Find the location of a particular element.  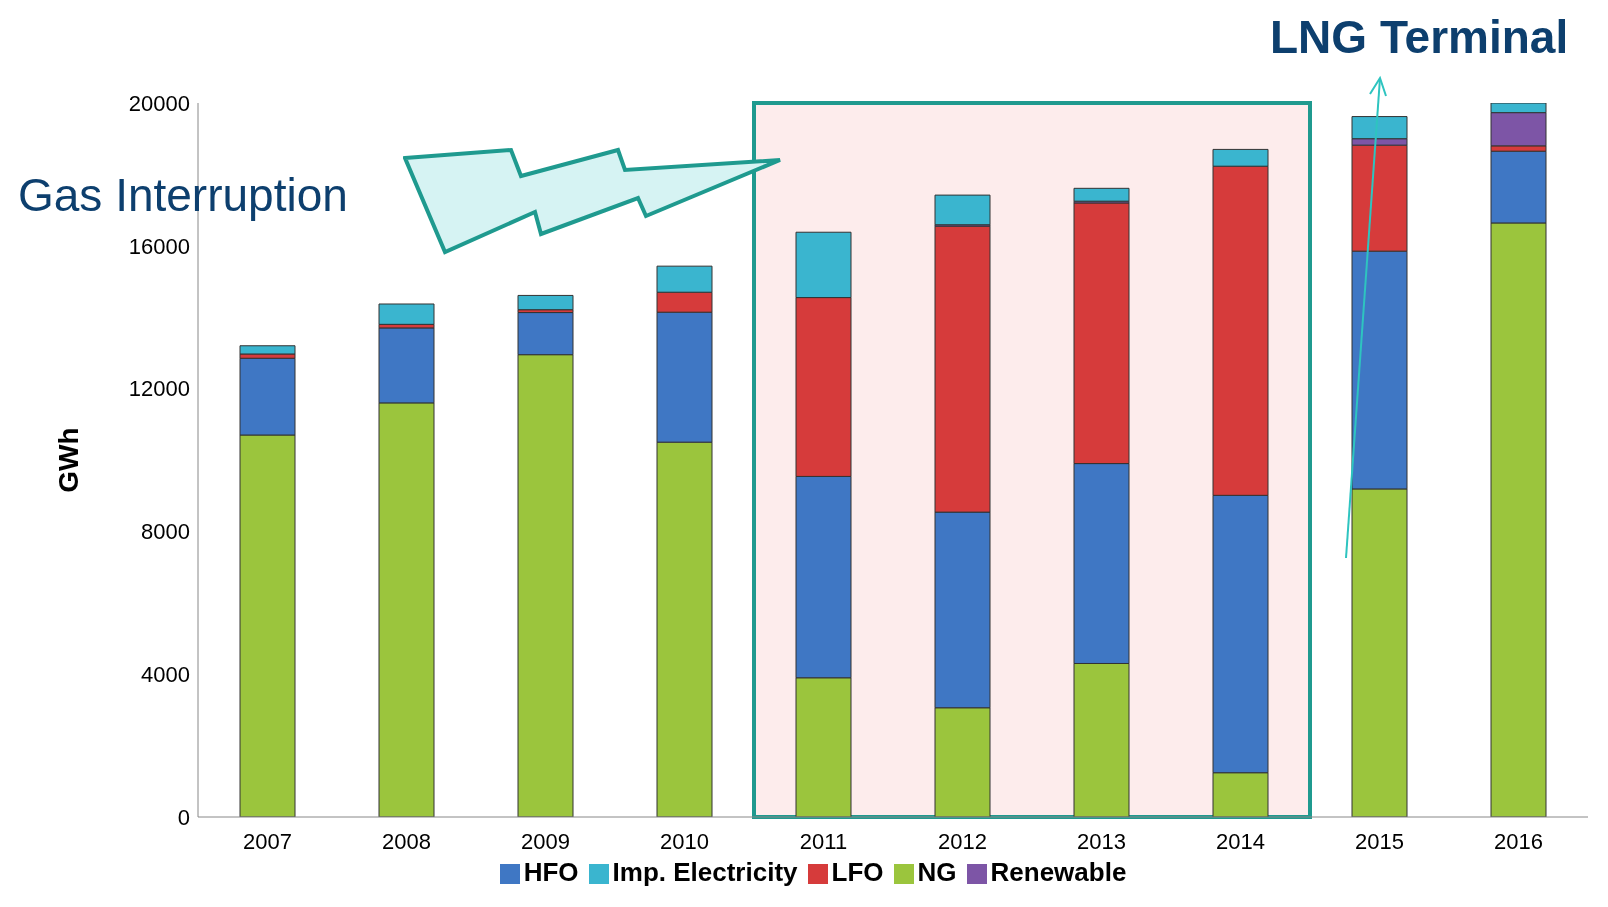

y-tick-label: 8000 is located at coordinates (165, 532).